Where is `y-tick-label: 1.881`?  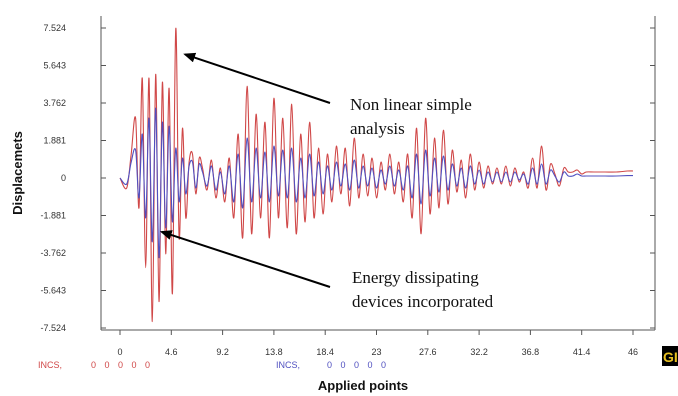 y-tick-label: 1.881 is located at coordinates (54, 141).